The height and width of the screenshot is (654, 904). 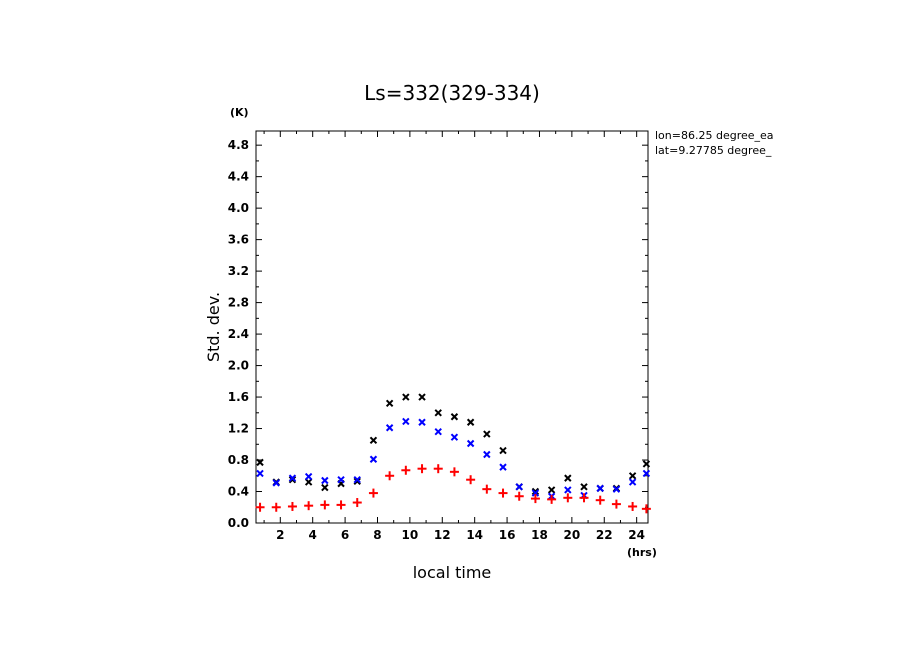 What do you see at coordinates (642, 552) in the screenshot?
I see `x-unit-label: (hrs)` at bounding box center [642, 552].